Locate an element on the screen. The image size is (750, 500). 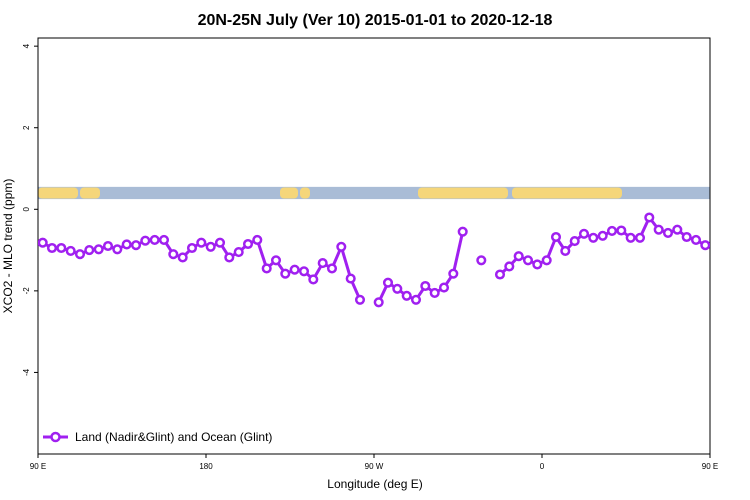
x-axis: 90 E 180 90 W 0 90 E is located at coordinates (374, 462).